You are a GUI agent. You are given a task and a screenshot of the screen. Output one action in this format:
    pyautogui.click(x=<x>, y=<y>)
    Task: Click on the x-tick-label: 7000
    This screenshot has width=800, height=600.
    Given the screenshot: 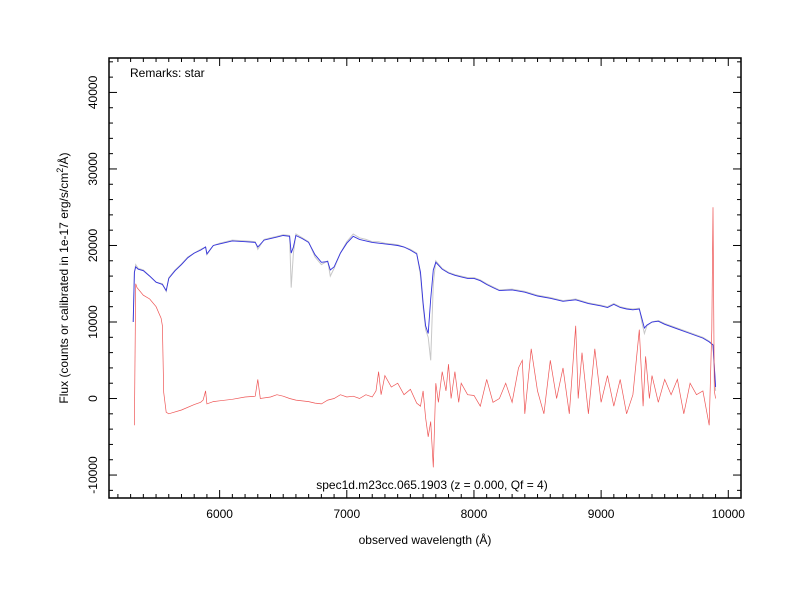 What is the action you would take?
    pyautogui.click(x=346, y=514)
    